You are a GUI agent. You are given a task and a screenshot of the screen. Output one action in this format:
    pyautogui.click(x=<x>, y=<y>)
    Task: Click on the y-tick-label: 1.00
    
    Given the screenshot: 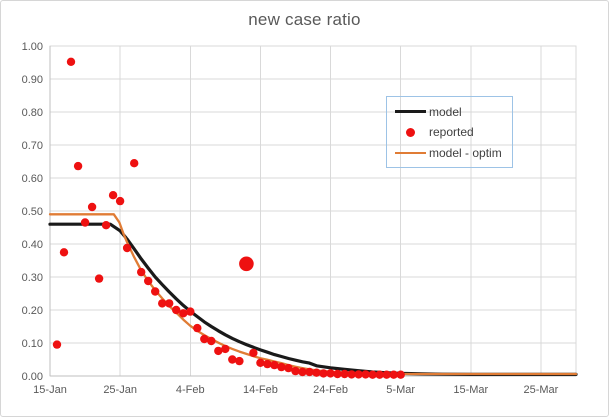 What is the action you would take?
    pyautogui.click(x=32, y=47)
    